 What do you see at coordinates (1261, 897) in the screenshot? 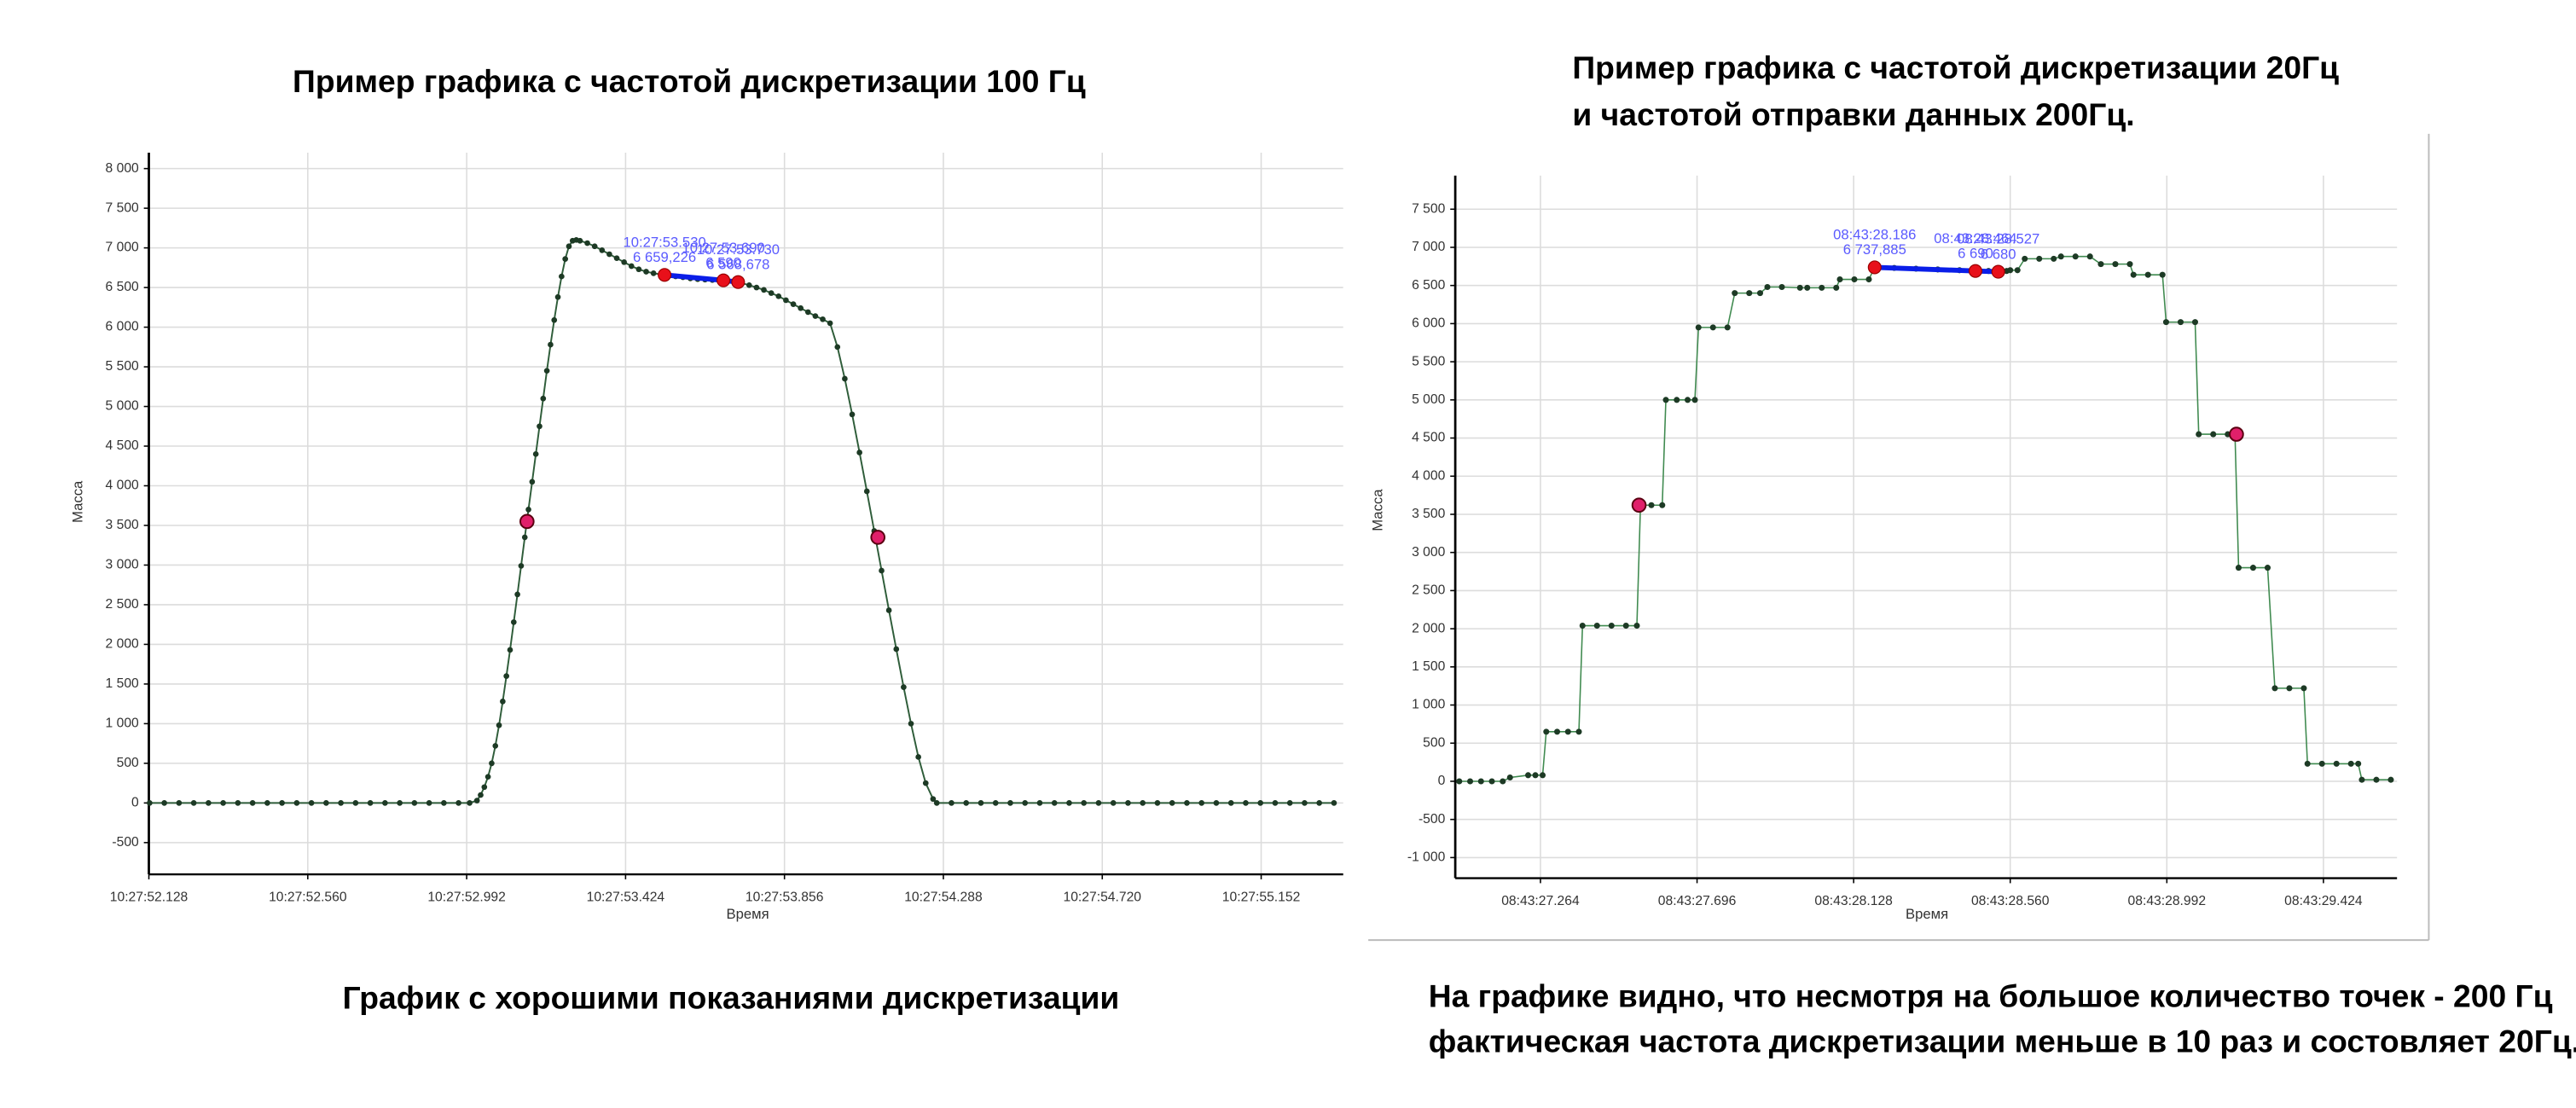
I see `x-tick-label: 10:27:55.152` at bounding box center [1261, 897].